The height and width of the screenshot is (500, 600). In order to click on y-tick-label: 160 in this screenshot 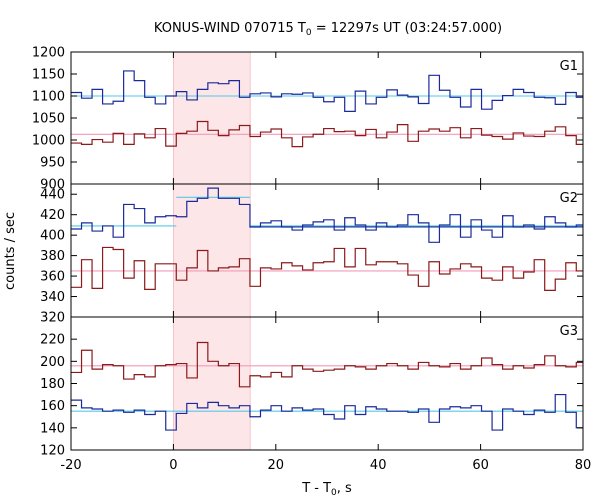, I will do `click(52, 406)`.